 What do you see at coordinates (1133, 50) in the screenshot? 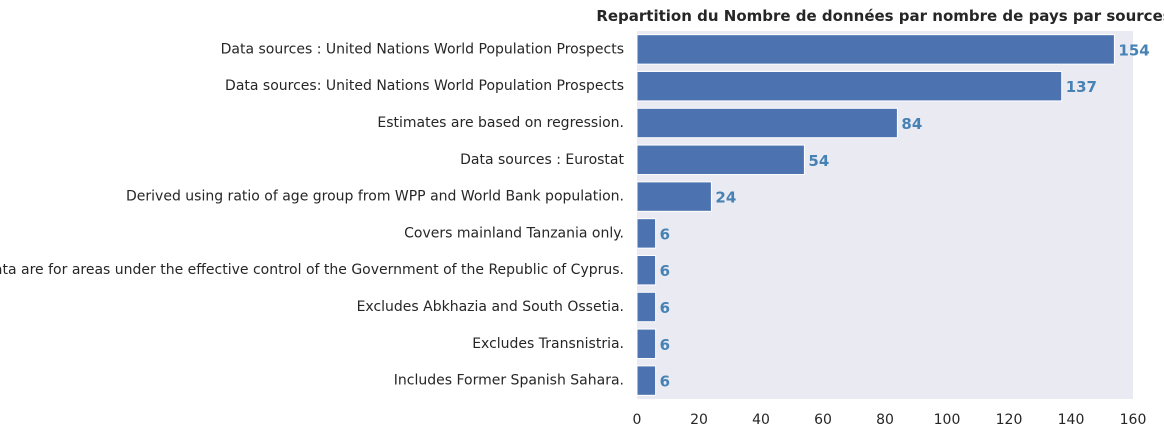
I see `value-label-0: 154` at bounding box center [1133, 50].